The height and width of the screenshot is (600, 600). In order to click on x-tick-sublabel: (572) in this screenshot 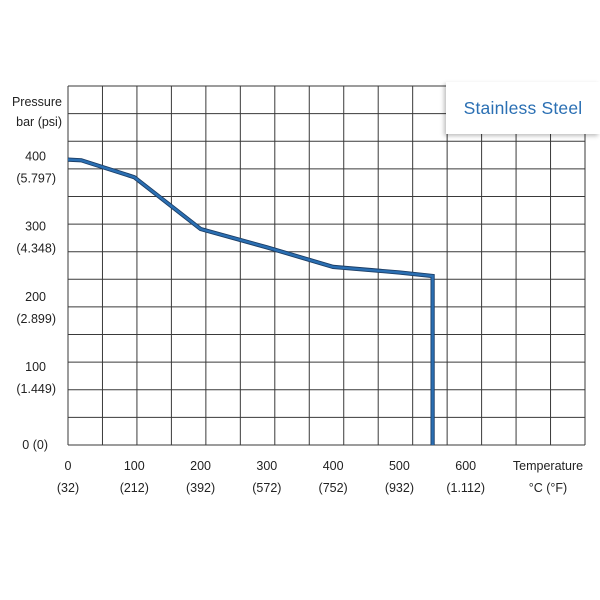, I will do `click(266, 488)`.